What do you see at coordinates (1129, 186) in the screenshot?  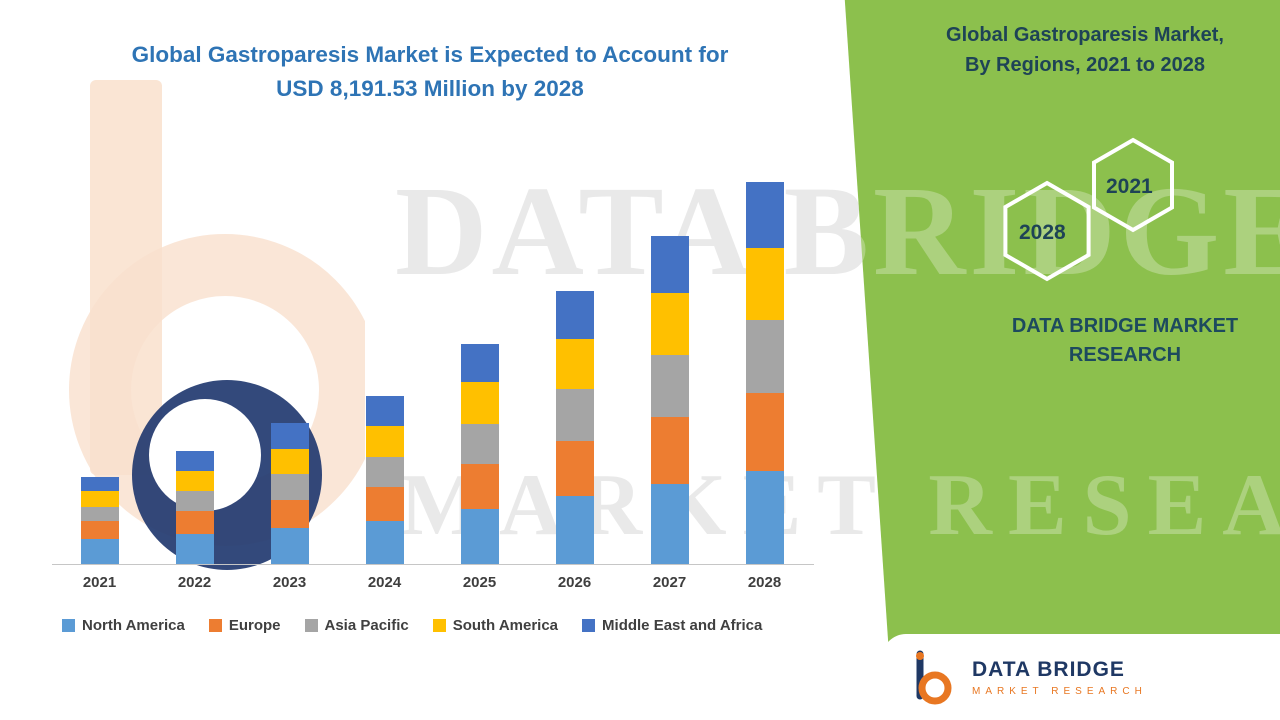 I see `hexagon-year-2021: 2021` at bounding box center [1129, 186].